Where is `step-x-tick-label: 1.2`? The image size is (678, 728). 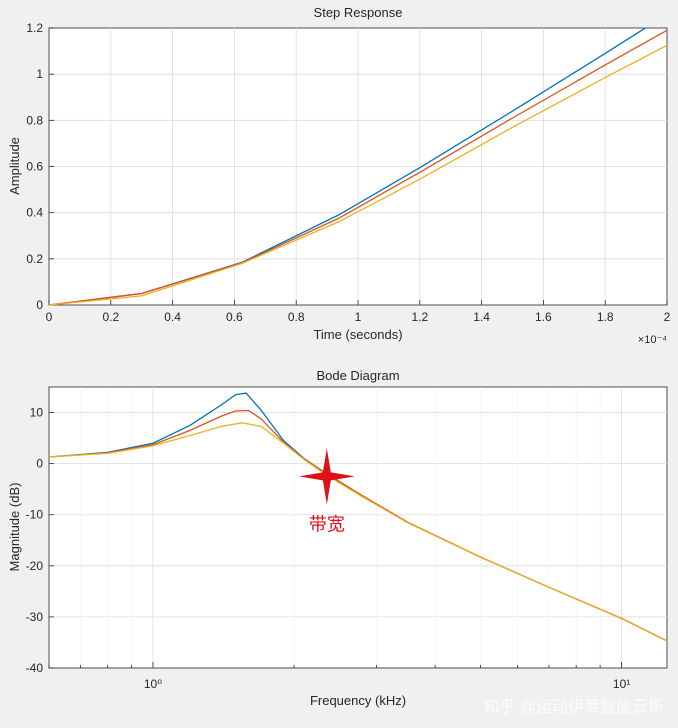 step-x-tick-label: 1.2 is located at coordinates (419, 317).